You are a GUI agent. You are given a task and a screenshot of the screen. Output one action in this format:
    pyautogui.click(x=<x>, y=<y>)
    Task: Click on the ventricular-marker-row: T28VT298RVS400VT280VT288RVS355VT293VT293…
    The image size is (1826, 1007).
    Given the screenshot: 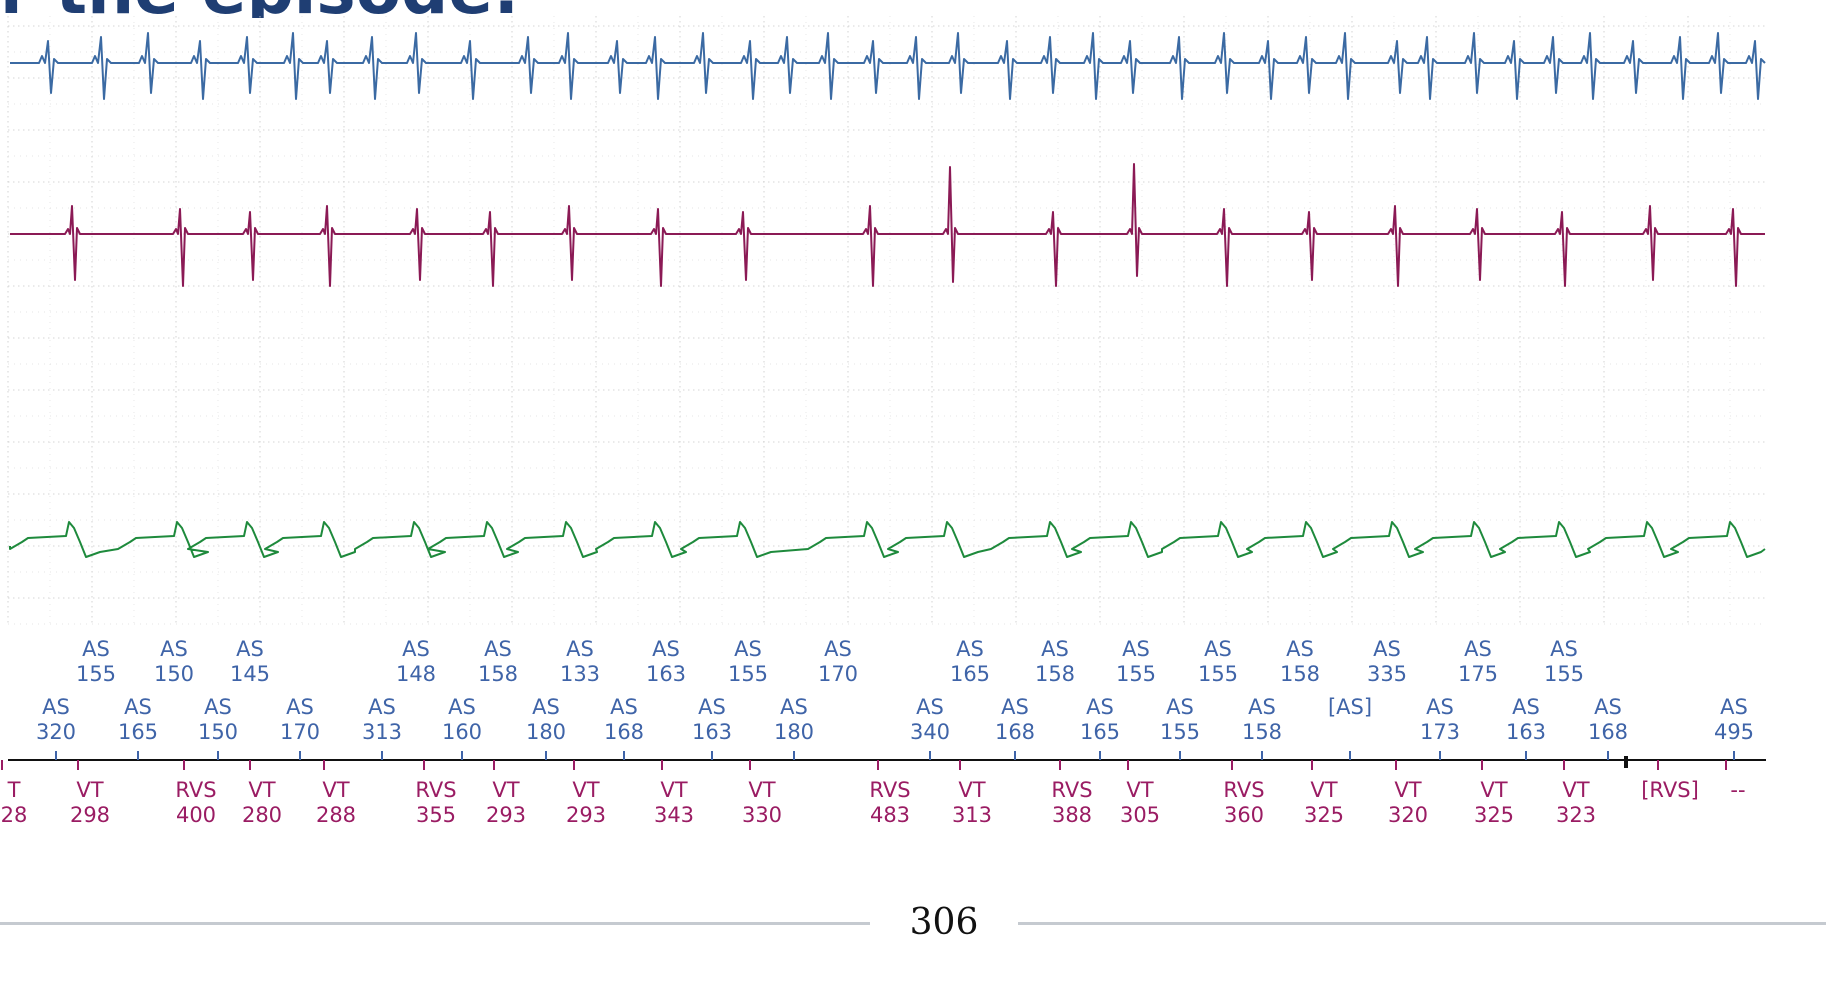 What is the action you would take?
    pyautogui.click(x=873, y=802)
    